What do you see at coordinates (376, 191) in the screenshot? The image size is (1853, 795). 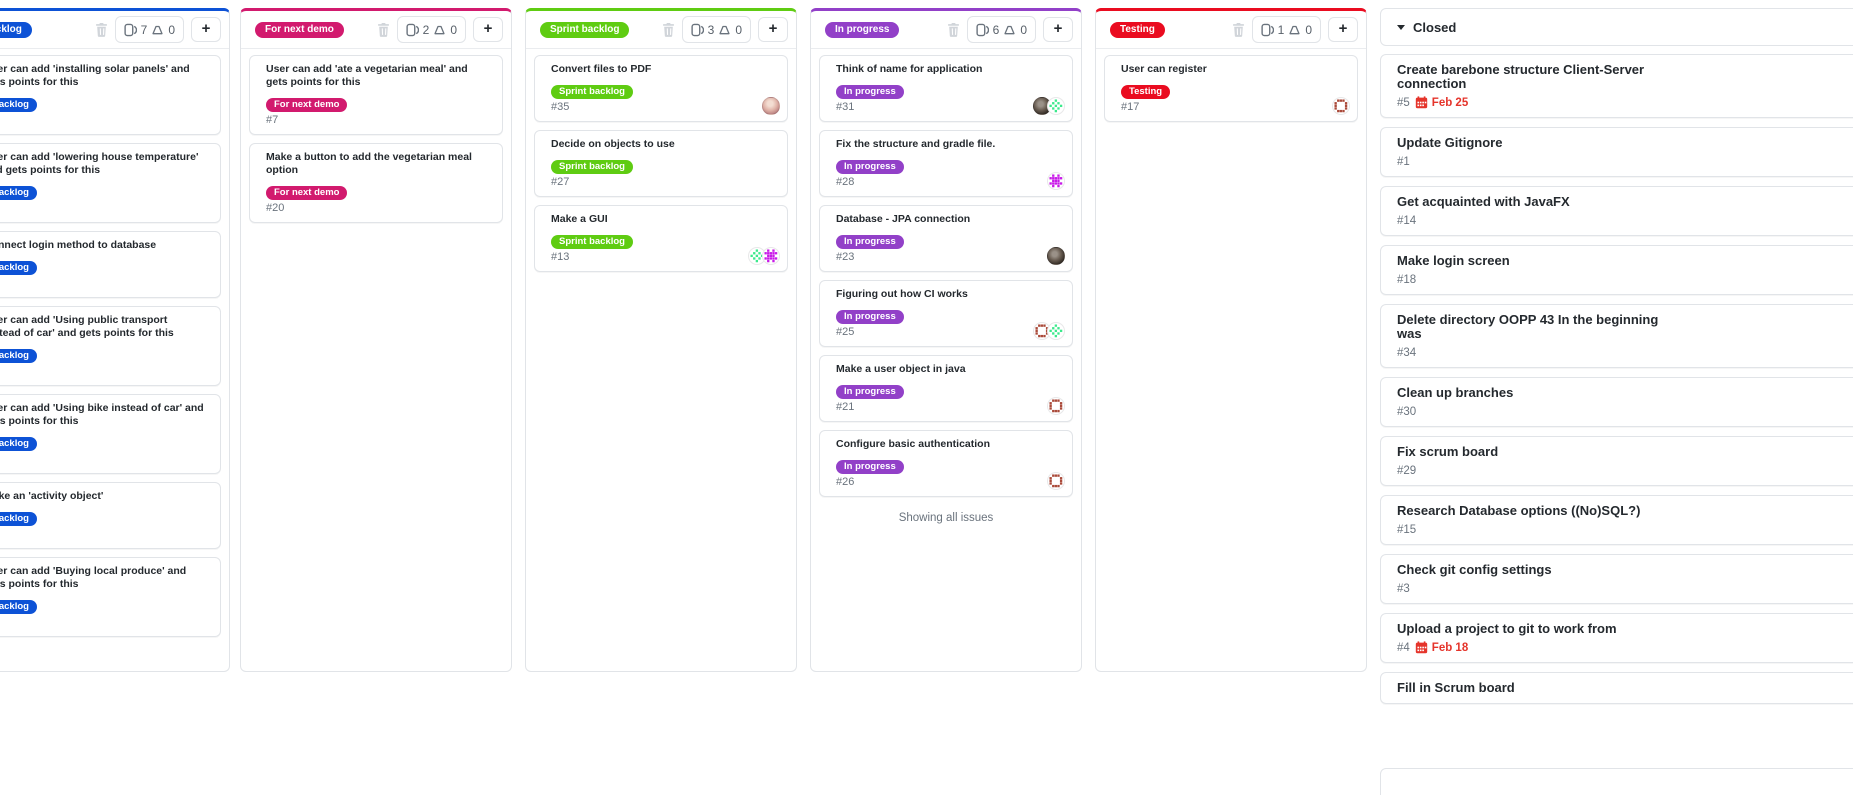 I see `card-labels: For next demo` at bounding box center [376, 191].